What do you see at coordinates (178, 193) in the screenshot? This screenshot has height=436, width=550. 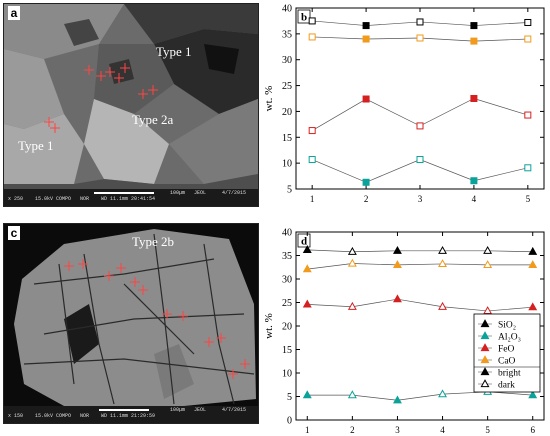 I see `micrograph-a-scale-label: 100µm` at bounding box center [178, 193].